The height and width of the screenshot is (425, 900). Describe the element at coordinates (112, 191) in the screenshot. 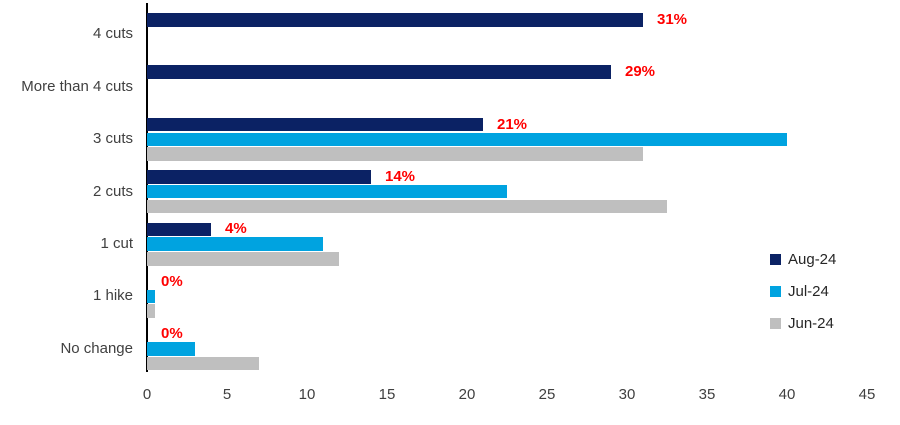

I see `category-label-2-cuts: 2 cuts` at that location.